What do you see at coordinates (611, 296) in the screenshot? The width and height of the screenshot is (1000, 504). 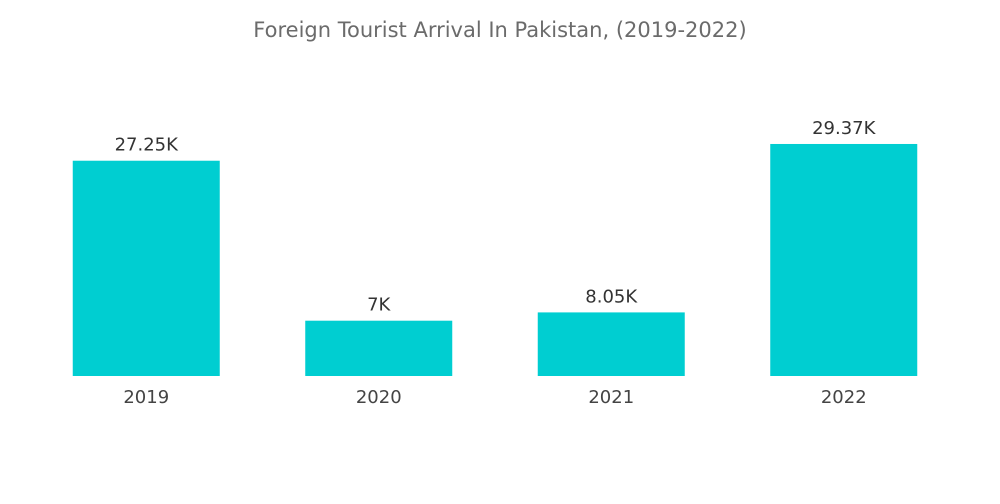 I see `data-label-2021: 8.05K` at bounding box center [611, 296].